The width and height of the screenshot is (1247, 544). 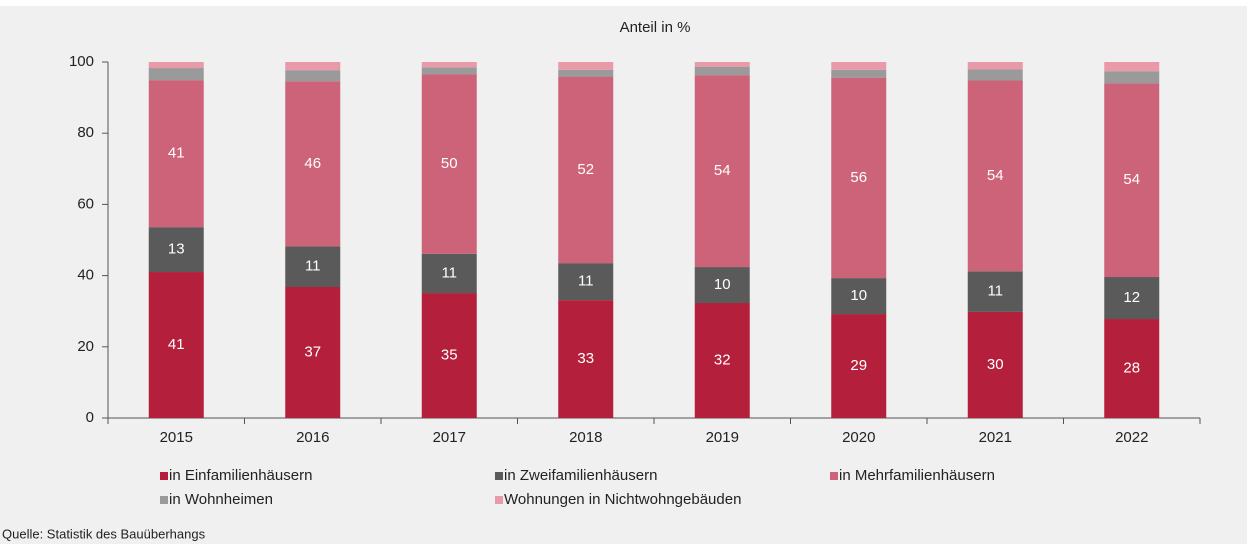 I want to click on source: Quelle: Statistik des Bauüberhangs, so click(x=104, y=533).